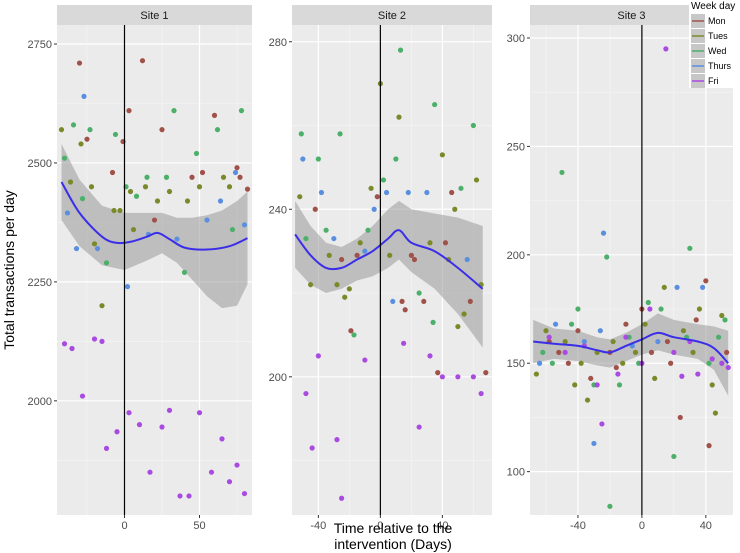 Image resolution: width=740 pixels, height=553 pixels. I want to click on legend-item: Fri, so click(705, 81).